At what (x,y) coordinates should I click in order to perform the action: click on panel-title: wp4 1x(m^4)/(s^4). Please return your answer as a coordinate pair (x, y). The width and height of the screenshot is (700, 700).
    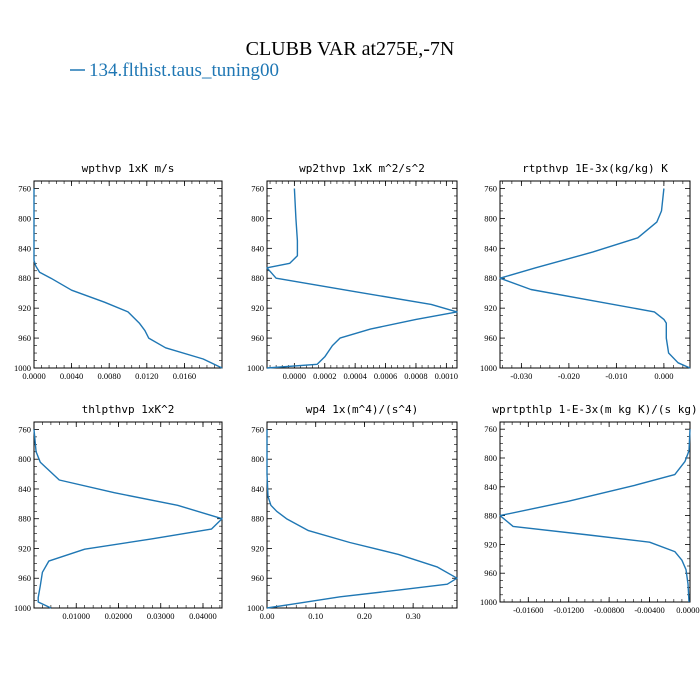
    Looking at the image, I should click on (362, 409).